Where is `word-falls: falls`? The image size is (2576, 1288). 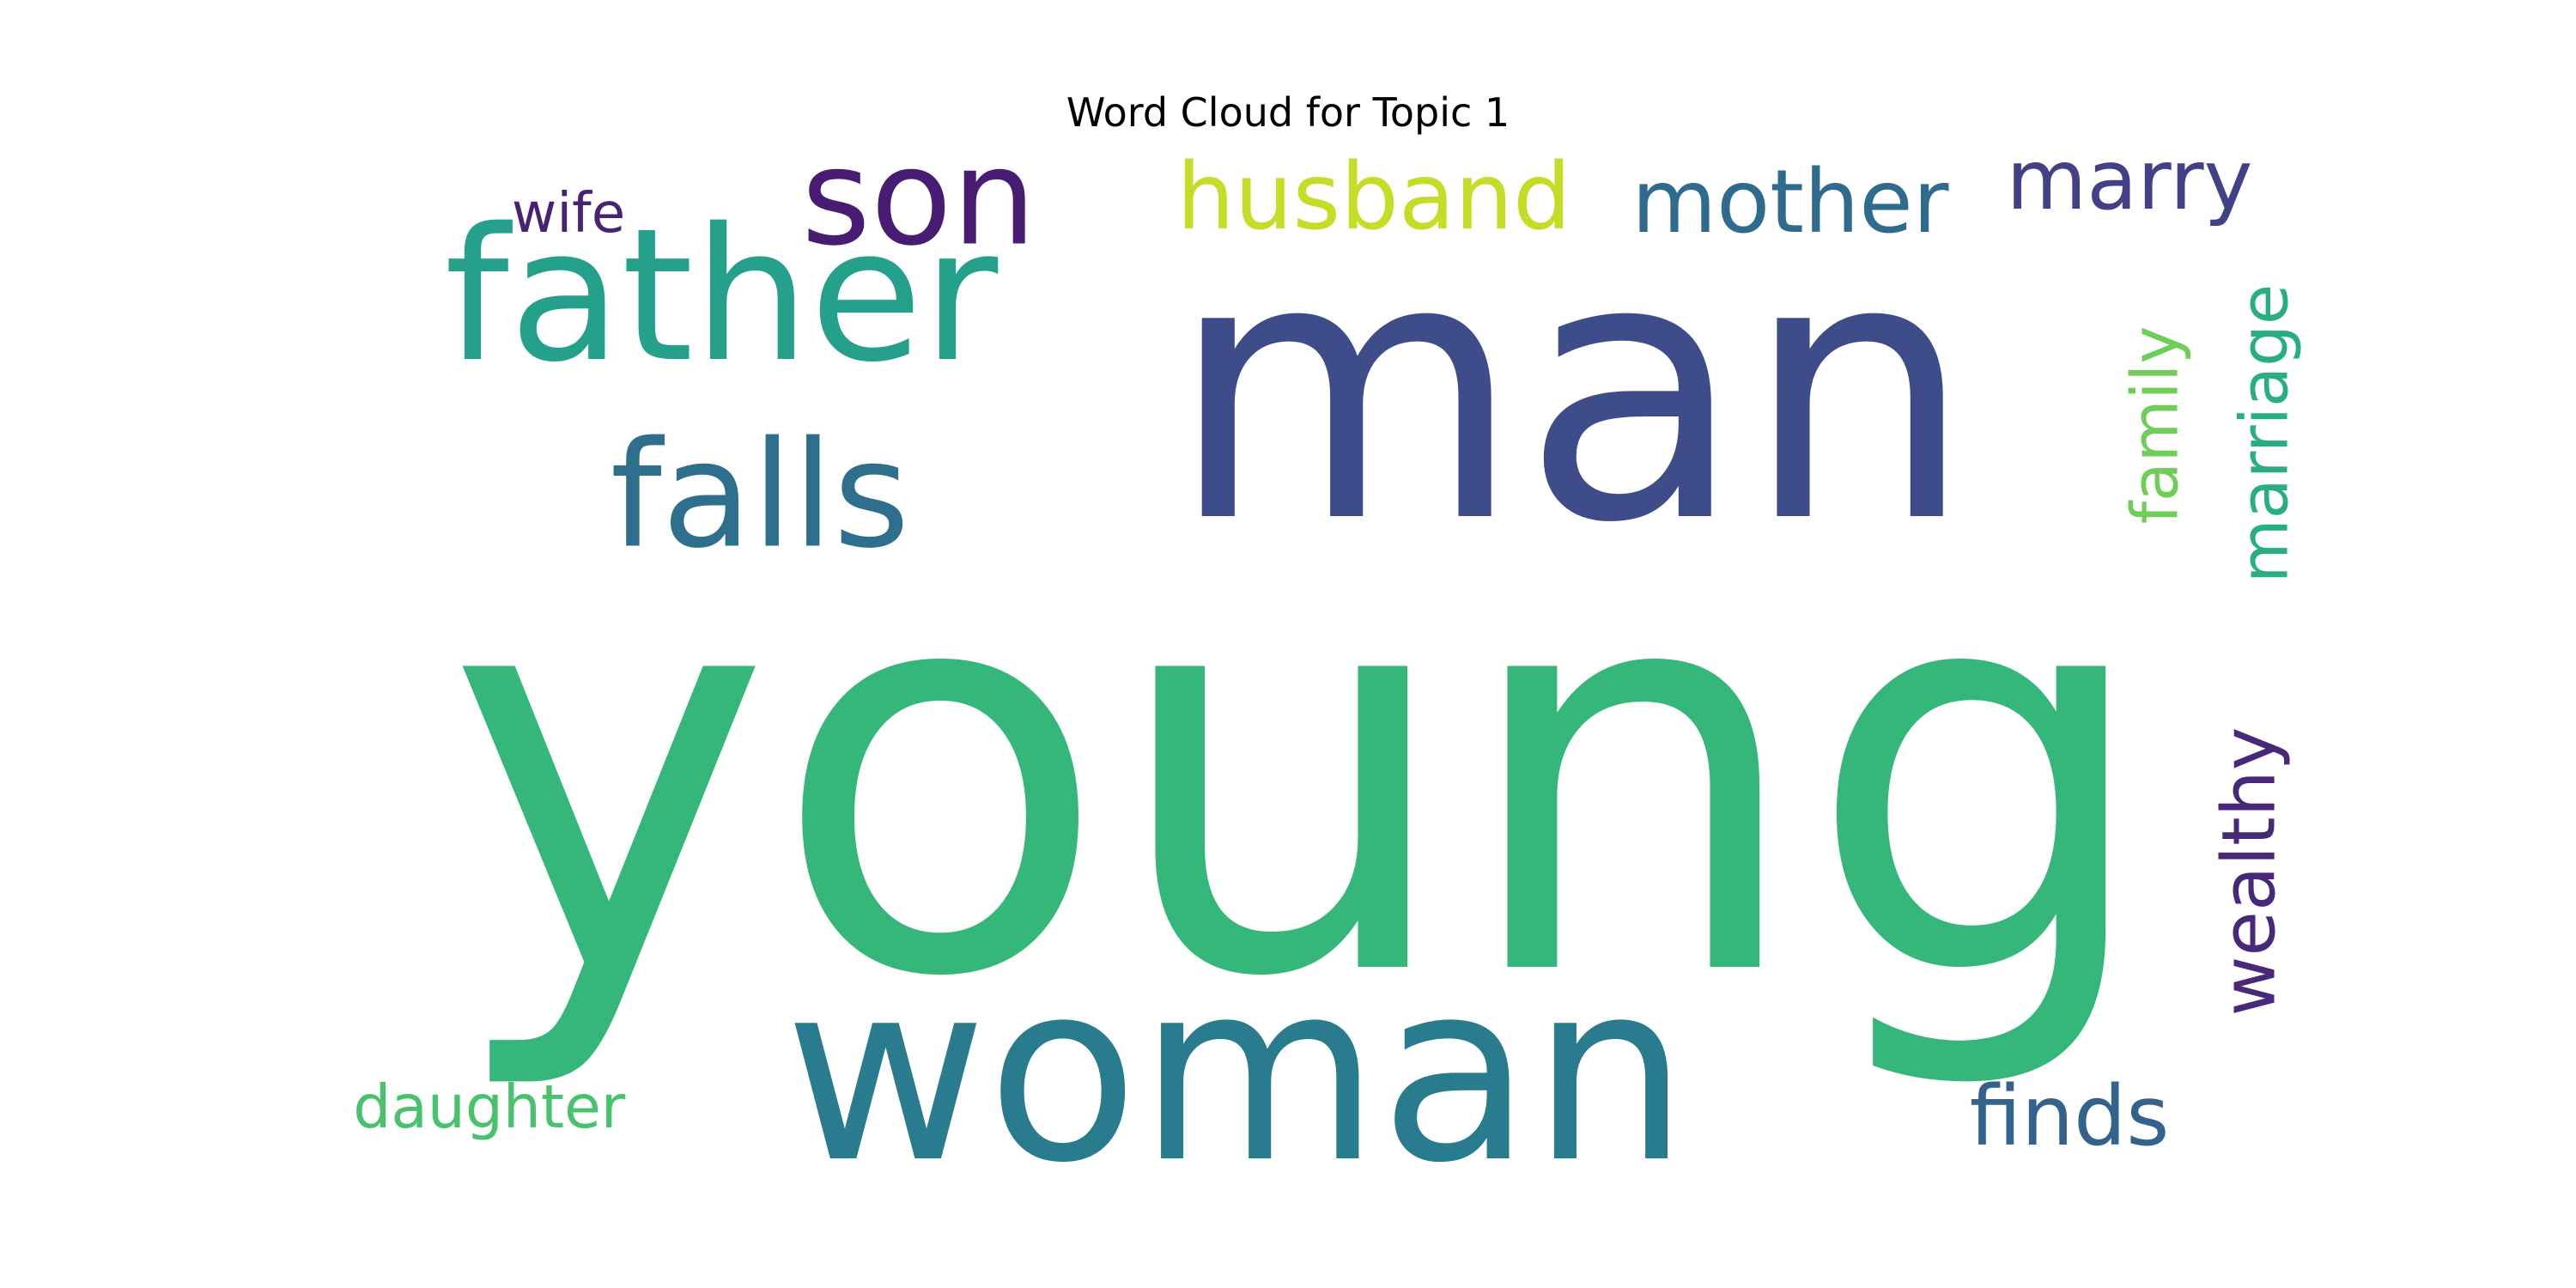
word-falls: falls is located at coordinates (760, 496).